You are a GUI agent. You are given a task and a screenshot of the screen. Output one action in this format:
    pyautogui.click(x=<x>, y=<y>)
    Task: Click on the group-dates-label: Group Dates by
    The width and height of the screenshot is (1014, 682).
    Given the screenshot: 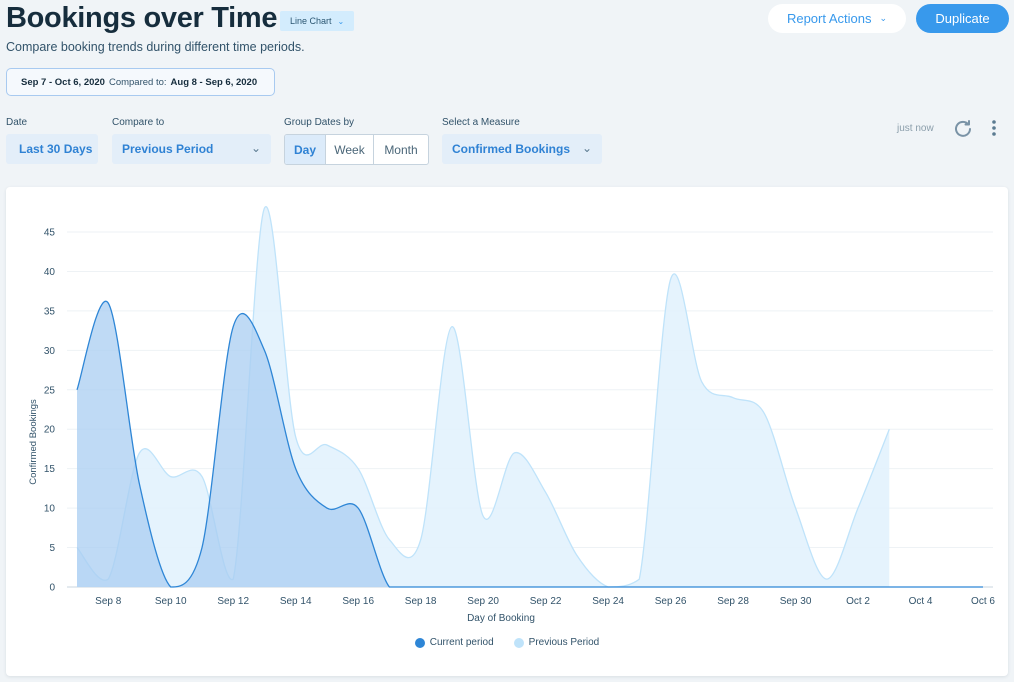 What is the action you would take?
    pyautogui.click(x=319, y=122)
    